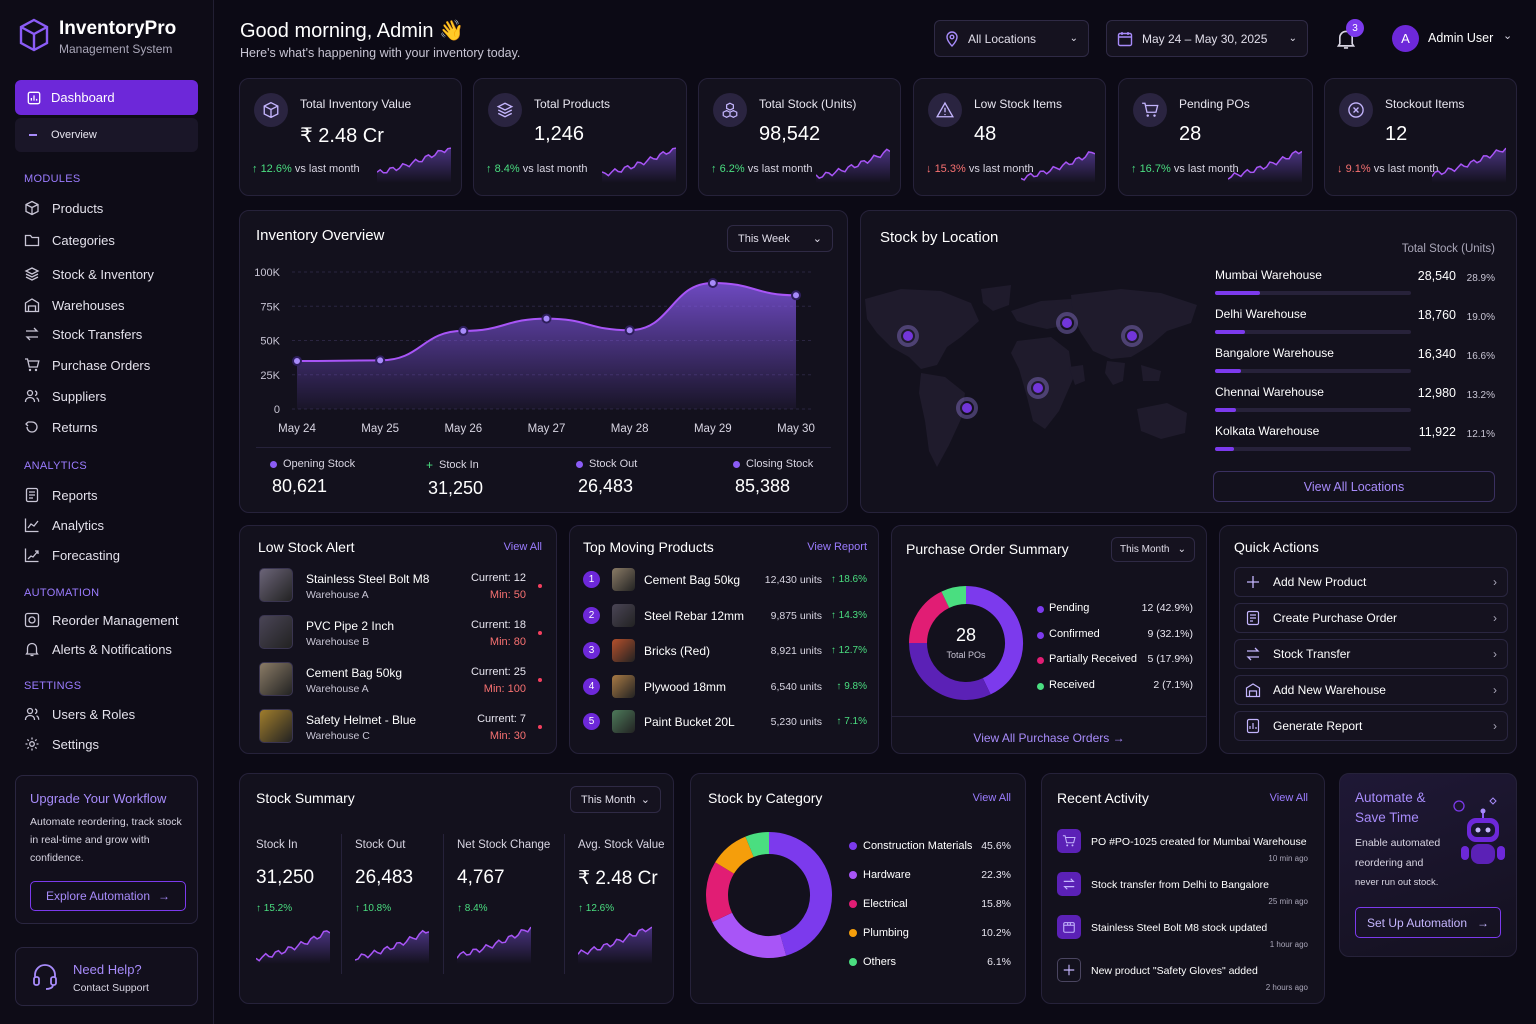  What do you see at coordinates (762, 169) in the screenshot?
I see `kpi-change: ↑ 6.2% vs last month` at bounding box center [762, 169].